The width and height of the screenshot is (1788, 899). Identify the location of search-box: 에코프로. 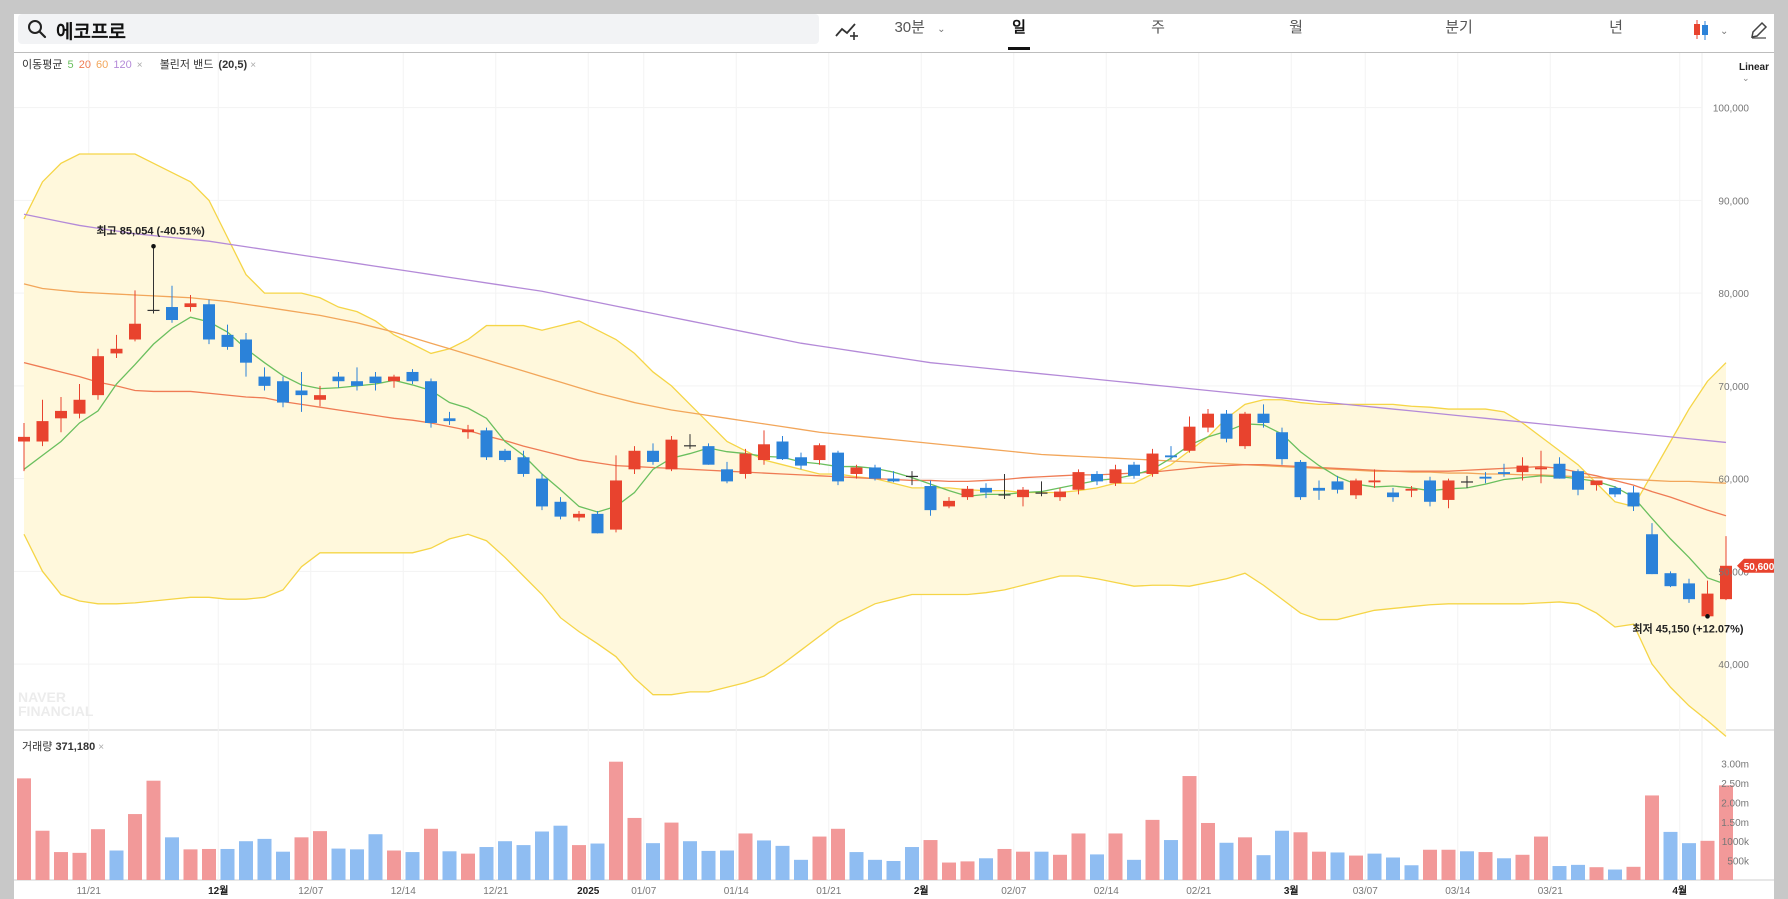
(418, 29).